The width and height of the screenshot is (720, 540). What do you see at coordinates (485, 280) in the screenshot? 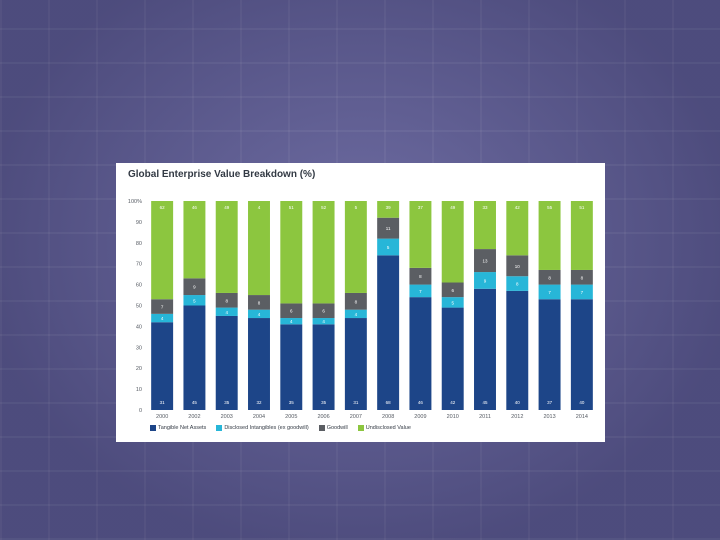
I see `data-label: 9` at bounding box center [485, 280].